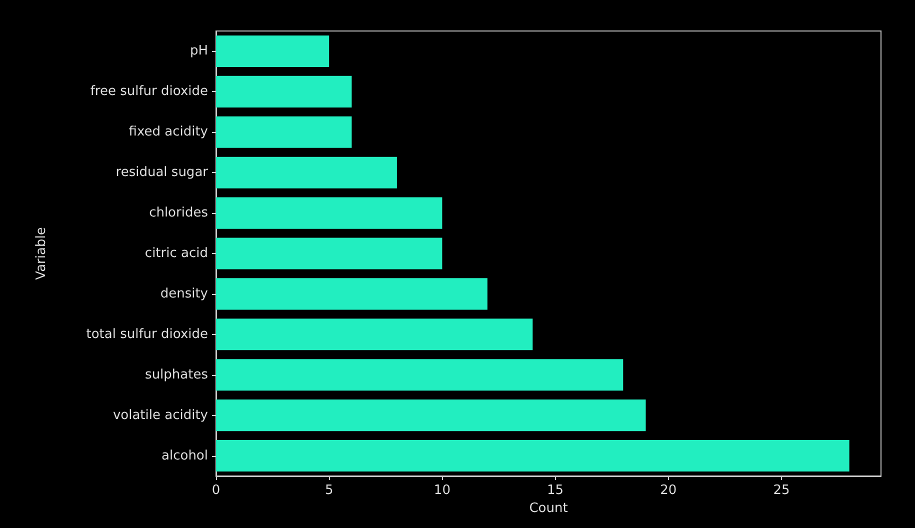  What do you see at coordinates (162, 172) in the screenshot?
I see `y-tick-label: residual sugar` at bounding box center [162, 172].